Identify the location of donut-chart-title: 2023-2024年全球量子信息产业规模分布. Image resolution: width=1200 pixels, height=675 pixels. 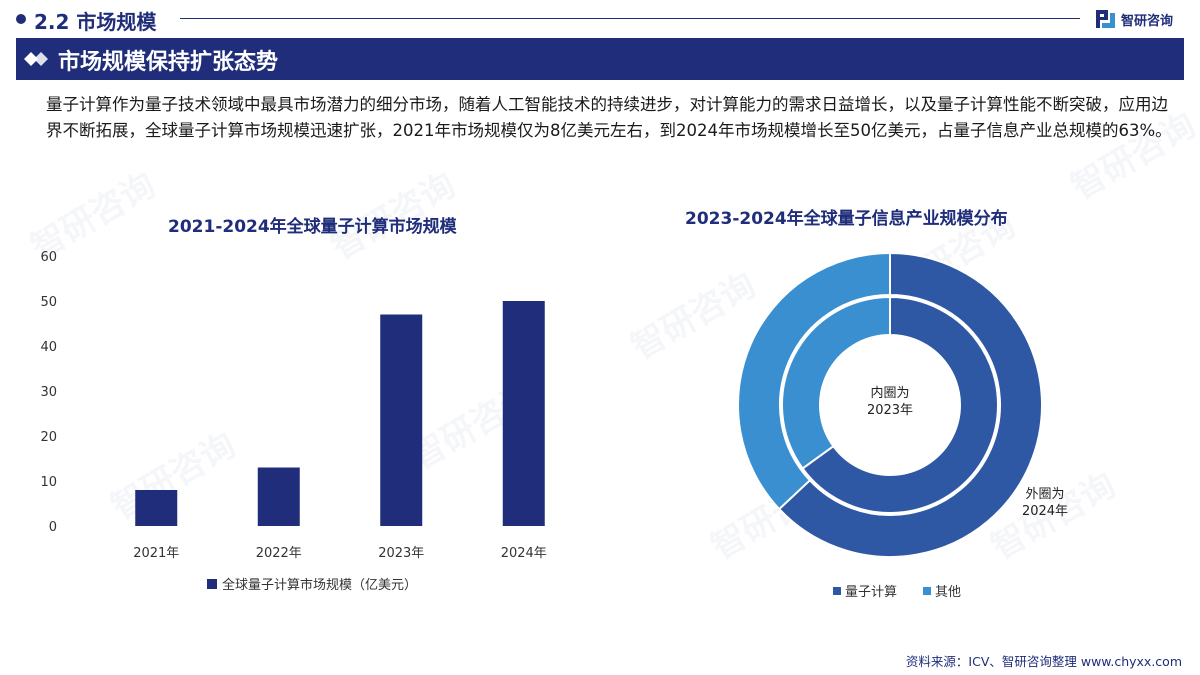
(846, 219).